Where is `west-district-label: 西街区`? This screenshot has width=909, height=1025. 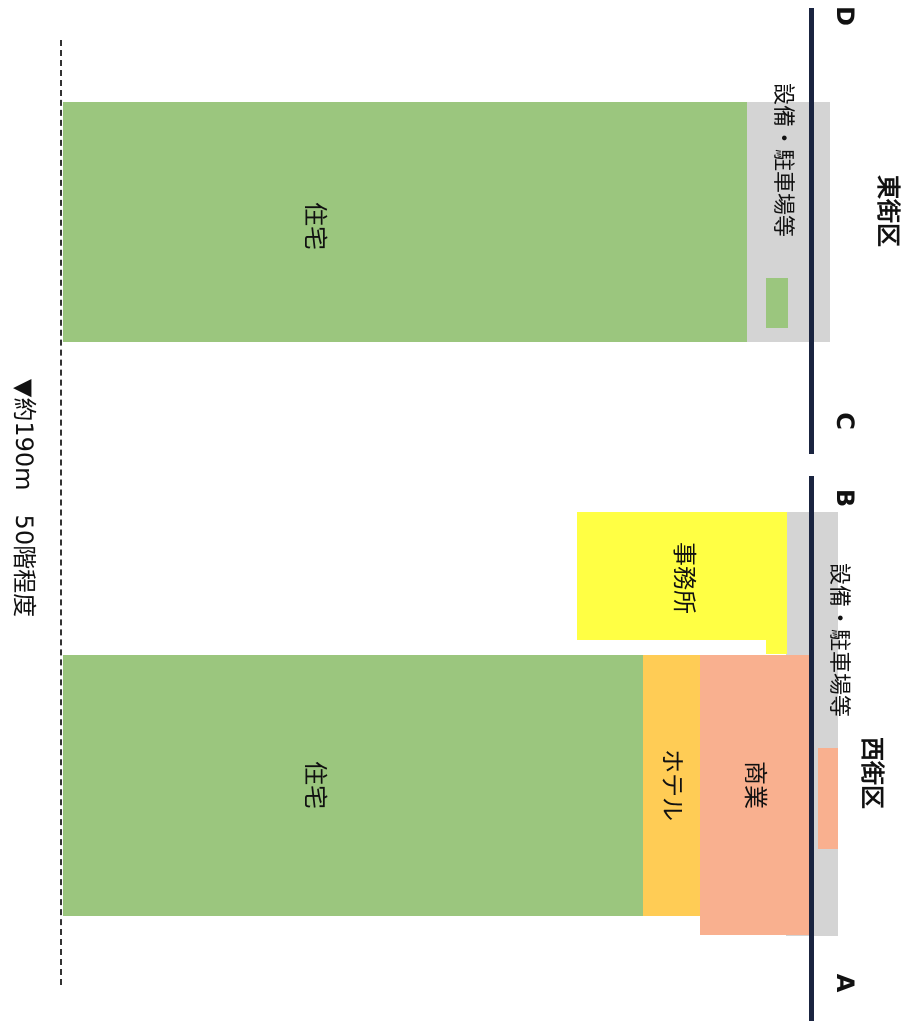 west-district-label: 西街区 is located at coordinates (872, 773).